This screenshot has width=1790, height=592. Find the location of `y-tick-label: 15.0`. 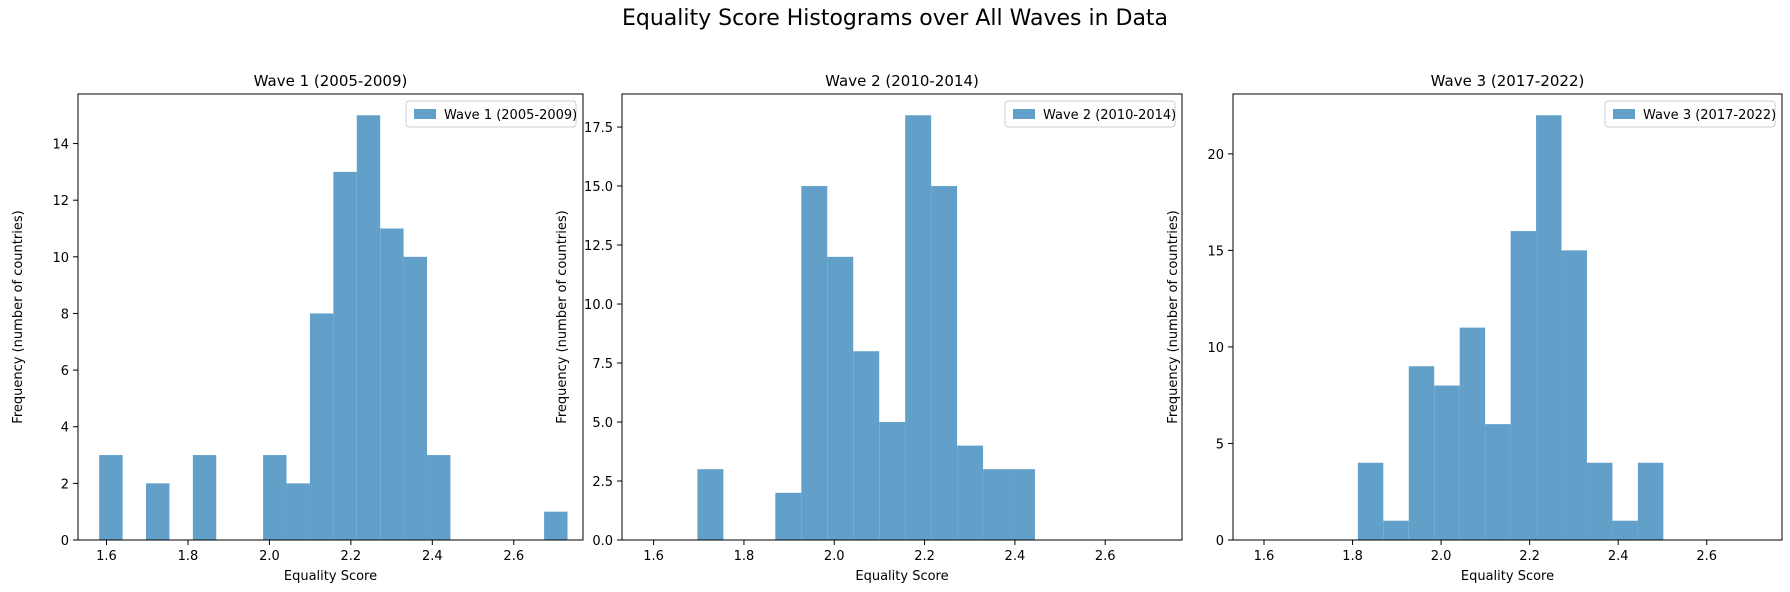

y-tick-label: 15.0 is located at coordinates (598, 187).